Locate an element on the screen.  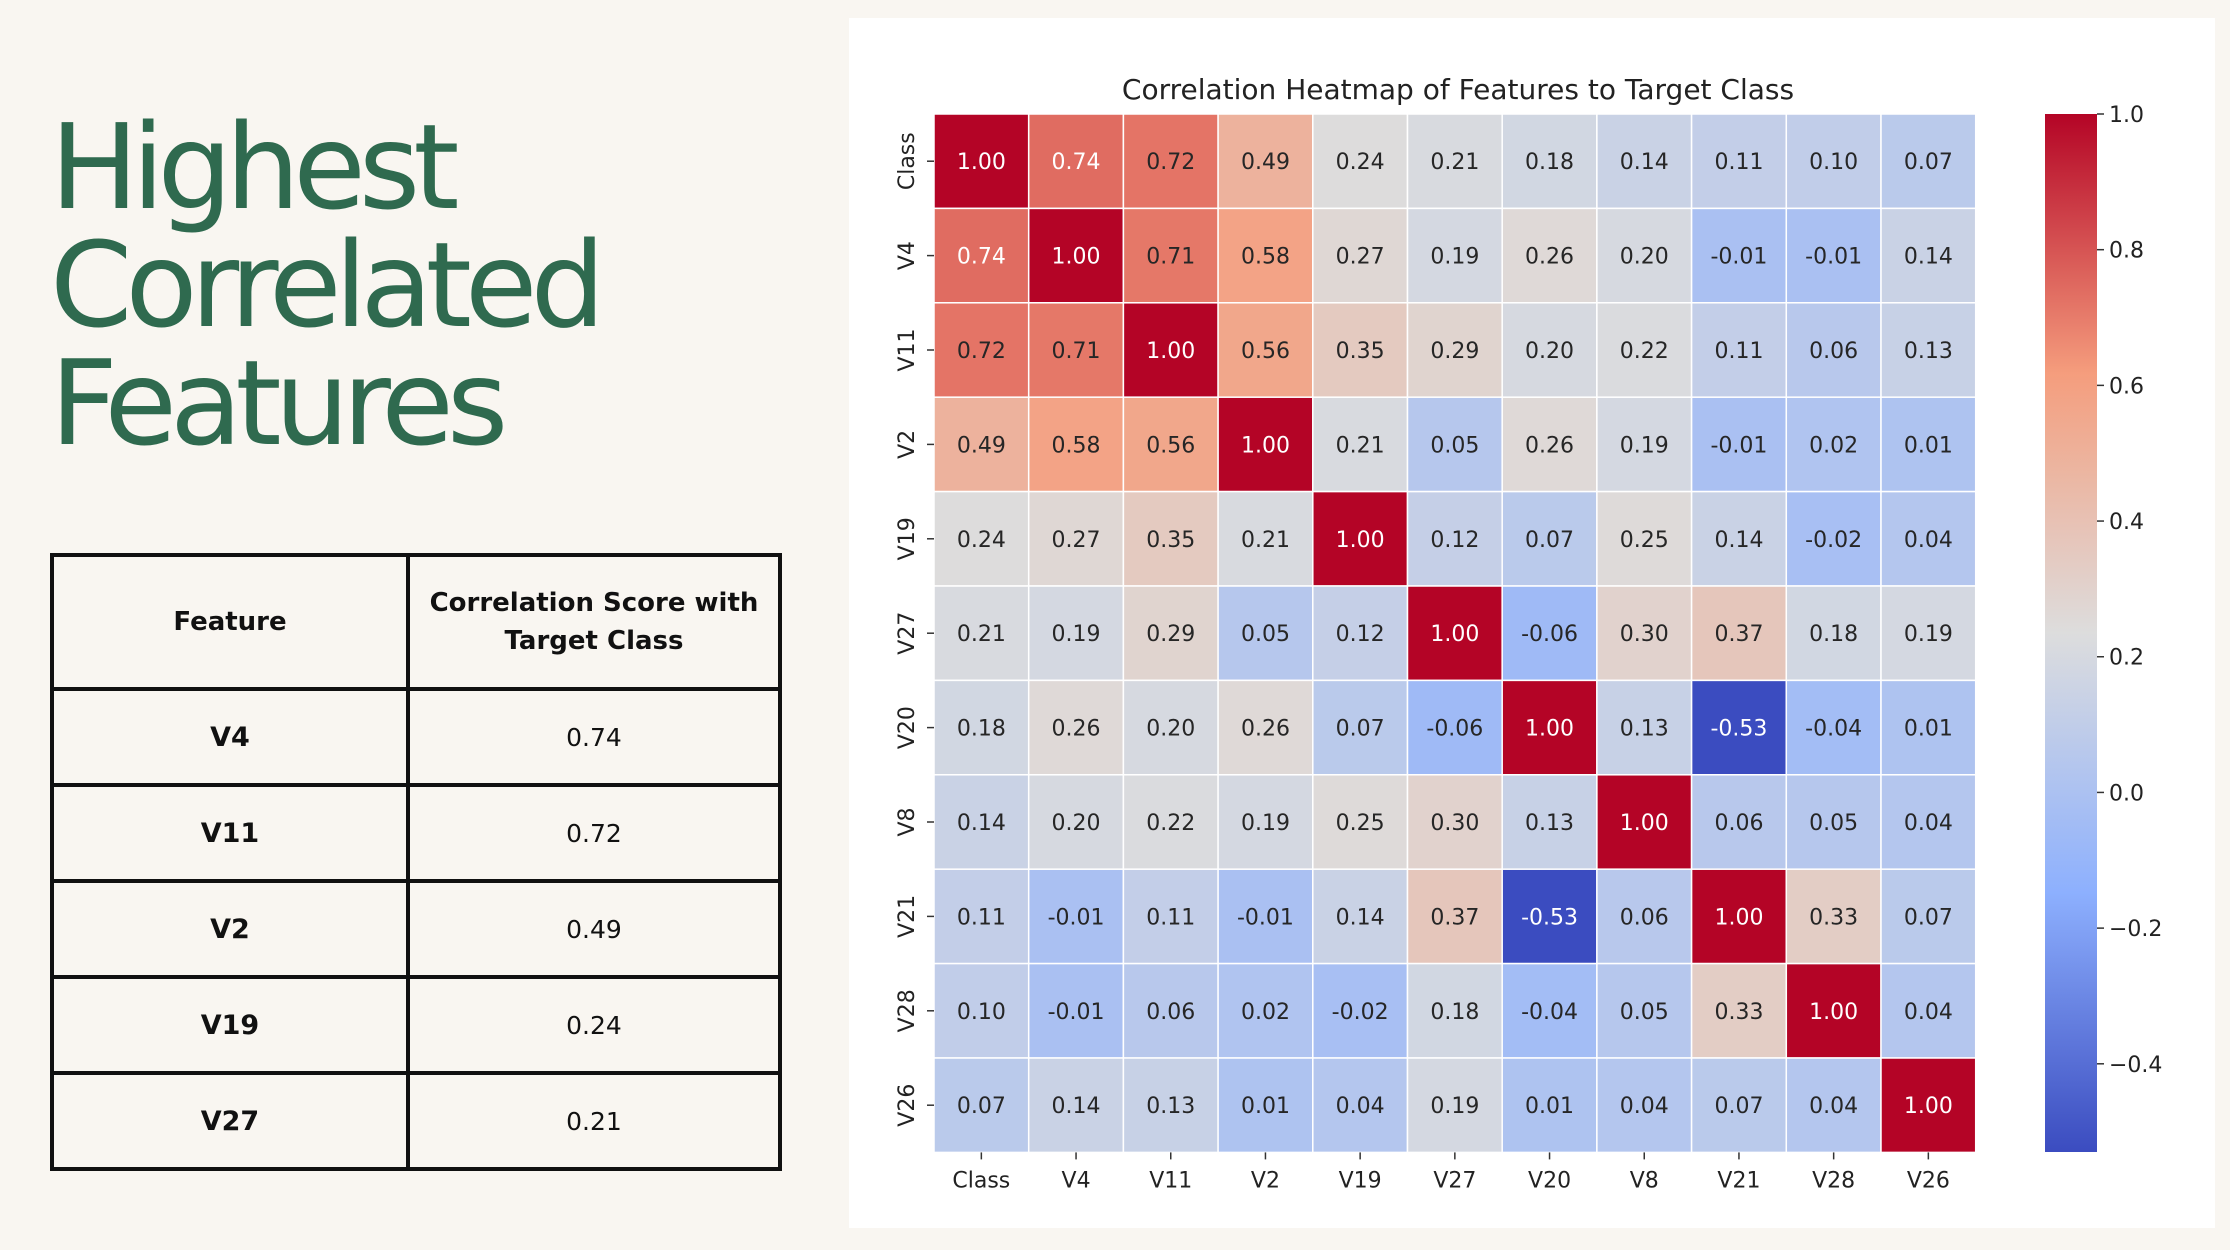
cell-value-label: 0.06 is located at coordinates (1644, 917).